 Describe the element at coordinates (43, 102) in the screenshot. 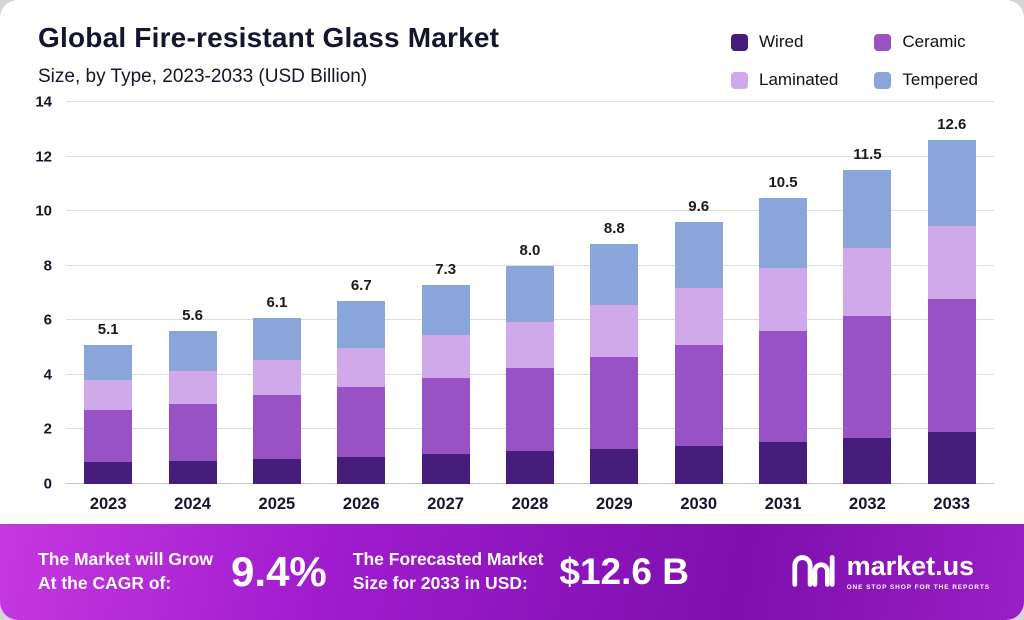

I see `y-tick-label: 14` at that location.